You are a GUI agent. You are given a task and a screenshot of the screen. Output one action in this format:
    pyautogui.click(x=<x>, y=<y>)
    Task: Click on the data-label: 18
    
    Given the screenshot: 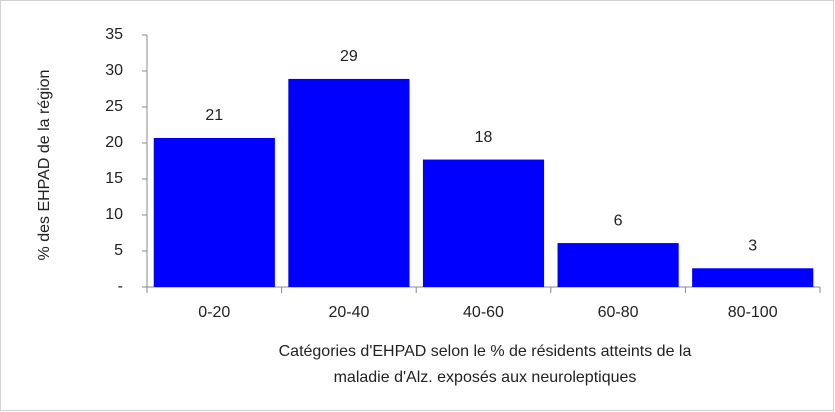 What is the action you would take?
    pyautogui.click(x=484, y=137)
    